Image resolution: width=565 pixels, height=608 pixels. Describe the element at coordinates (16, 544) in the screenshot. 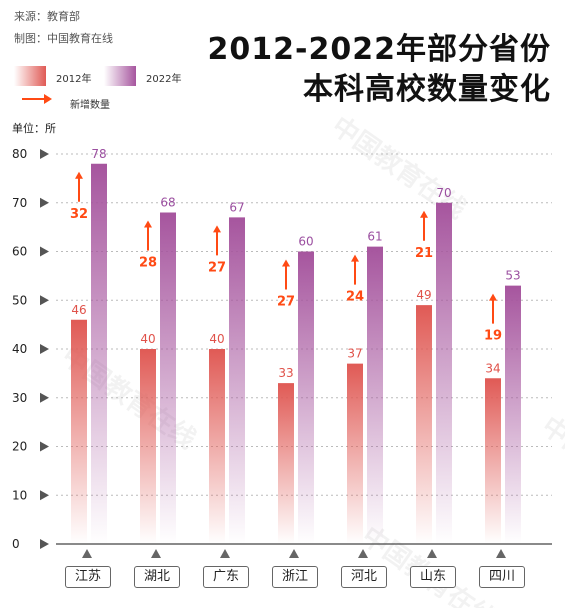

I see `y-tick-label: 0` at that location.